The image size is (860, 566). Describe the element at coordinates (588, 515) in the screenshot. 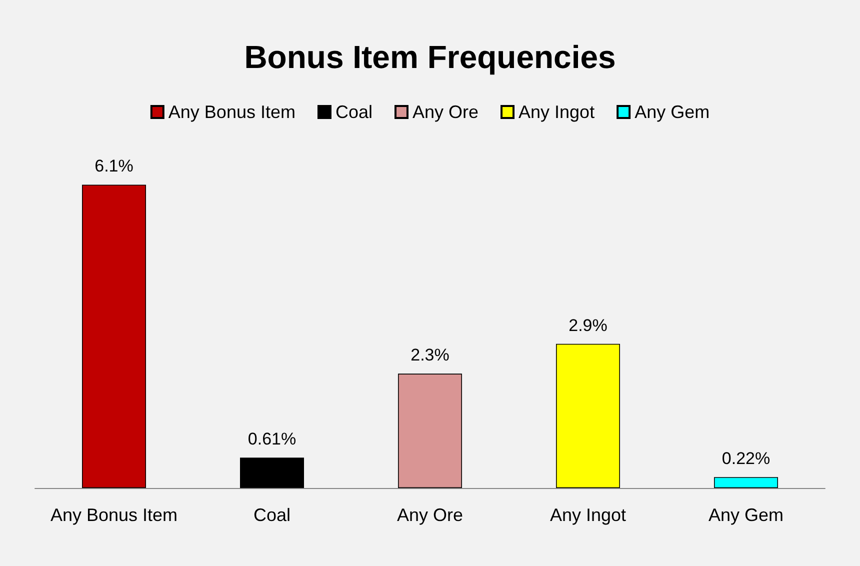

I see `x-tick-label: Any Ingot` at that location.